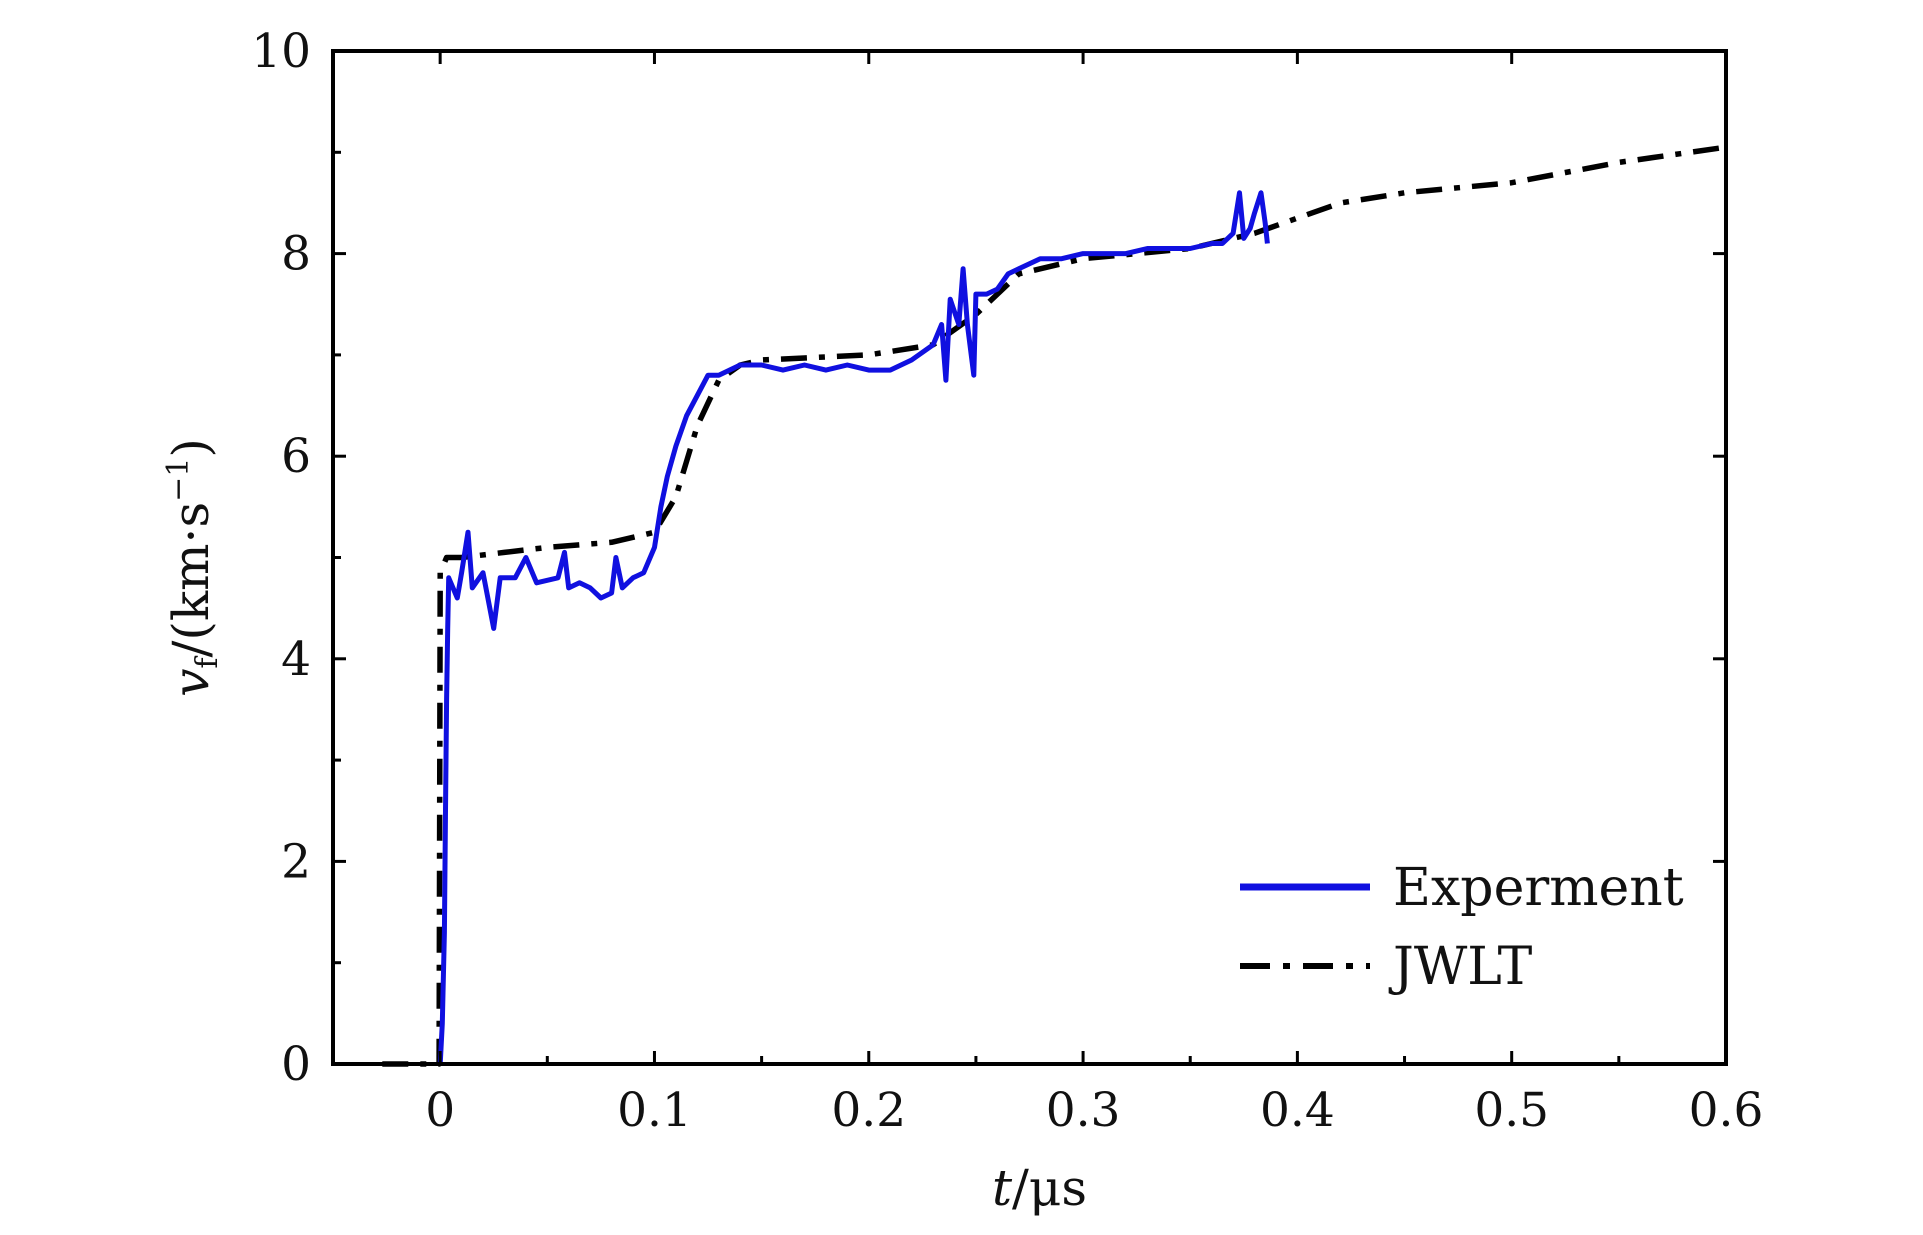  I want to click on y-tick-label: 2, so click(296, 861).